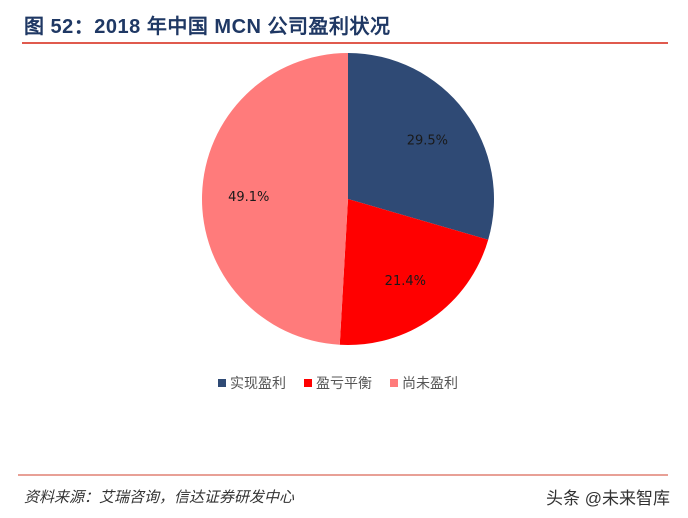  Describe the element at coordinates (608, 498) in the screenshot. I see `watermark: 头条 @未来智库` at that location.